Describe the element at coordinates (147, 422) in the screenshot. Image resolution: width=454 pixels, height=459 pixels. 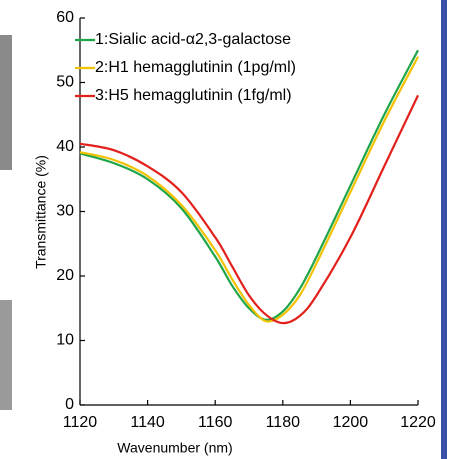
I see `x-tick-label: 1140` at that location.